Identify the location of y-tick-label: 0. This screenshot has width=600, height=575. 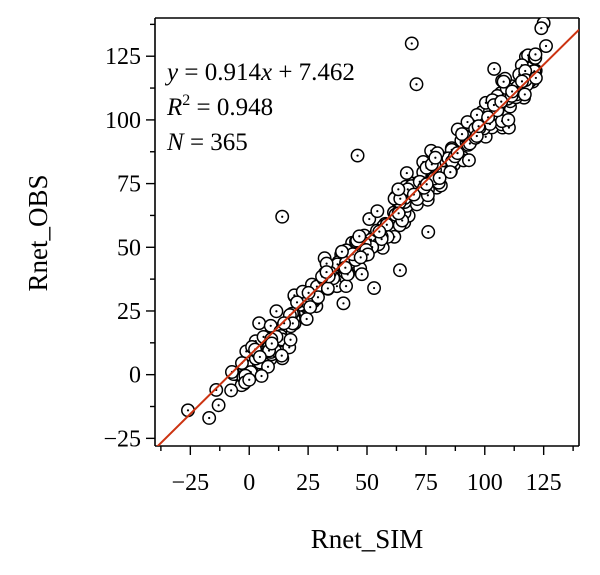
(135, 376).